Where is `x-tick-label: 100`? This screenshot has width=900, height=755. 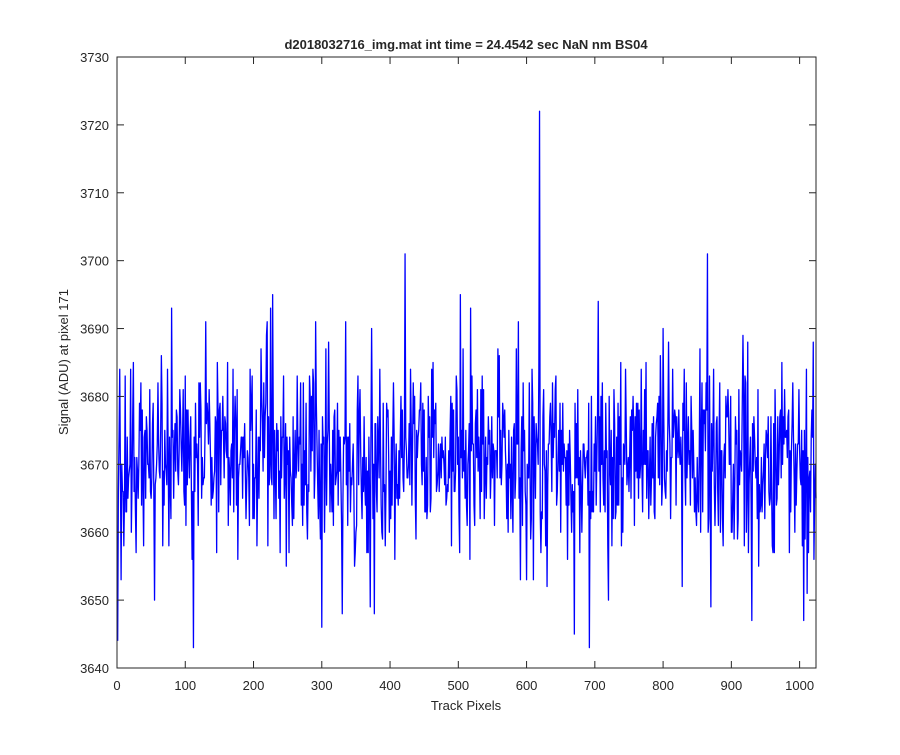
x-tick-label: 100 is located at coordinates (185, 685).